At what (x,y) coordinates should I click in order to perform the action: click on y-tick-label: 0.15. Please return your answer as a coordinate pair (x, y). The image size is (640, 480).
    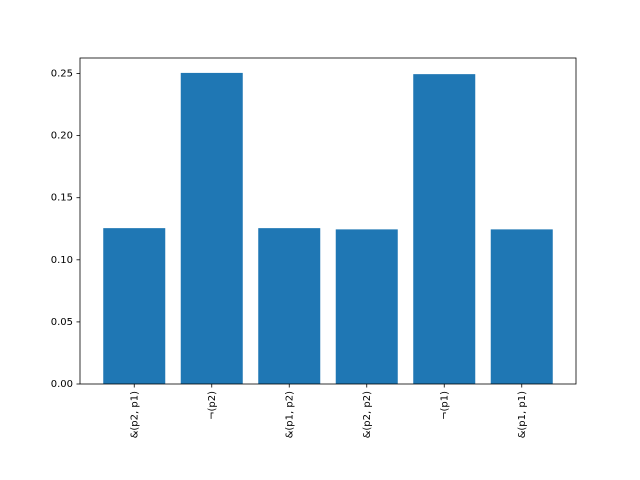
    Looking at the image, I should click on (62, 198).